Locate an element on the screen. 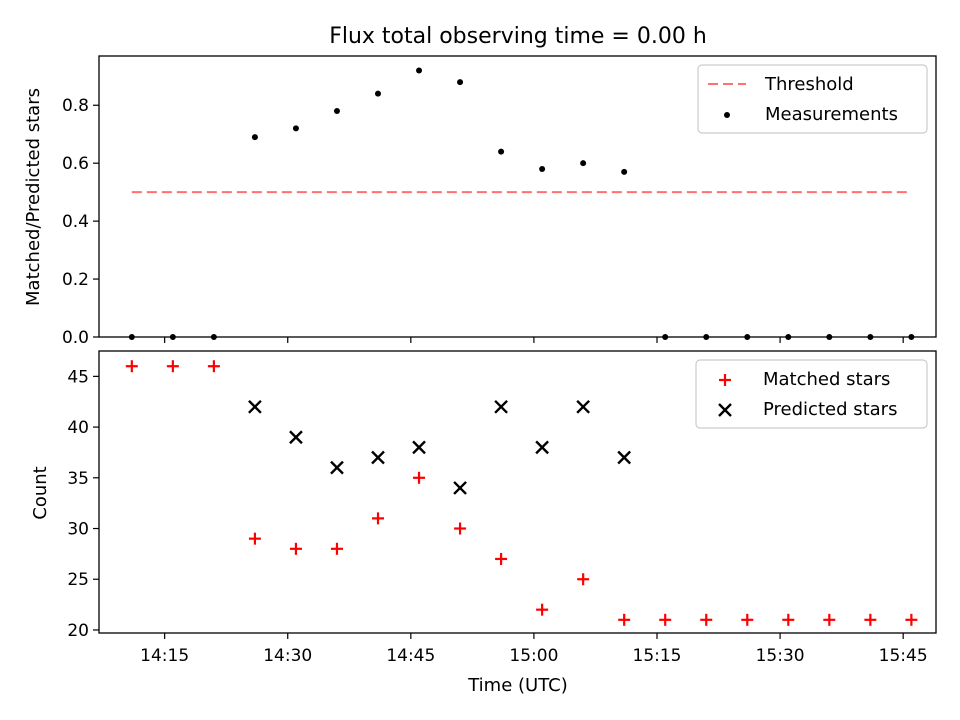 This screenshot has width=960, height=720. x-tick-label: 14:15 is located at coordinates (164, 656).